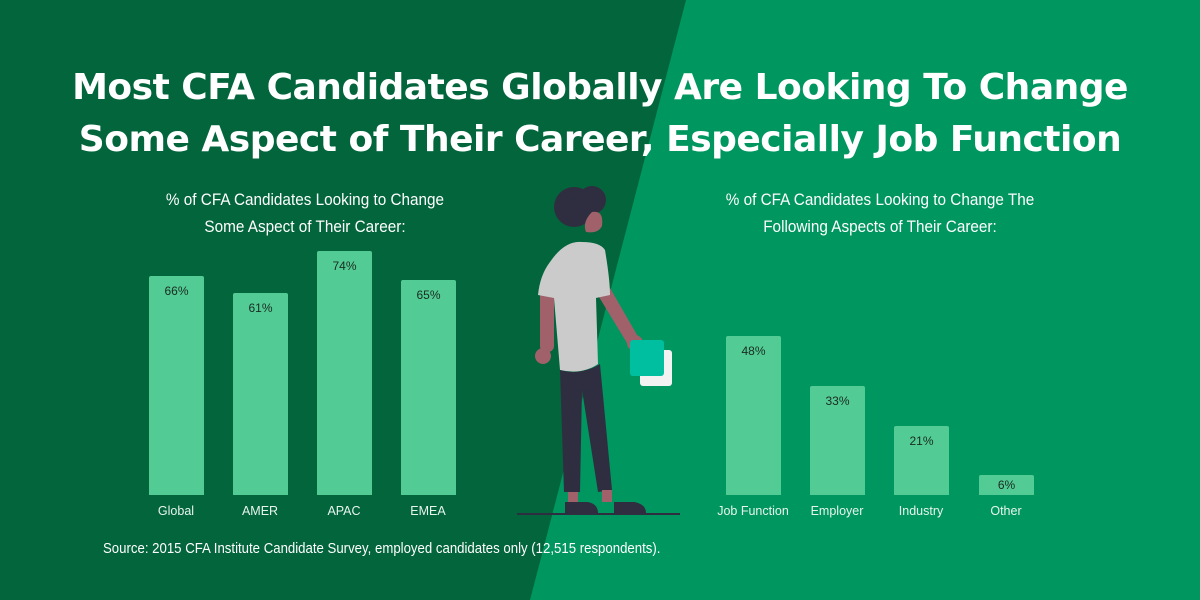  Describe the element at coordinates (305, 226) in the screenshot. I see `left-subtitle-line-2: Some Aspect of Their Career:` at that location.